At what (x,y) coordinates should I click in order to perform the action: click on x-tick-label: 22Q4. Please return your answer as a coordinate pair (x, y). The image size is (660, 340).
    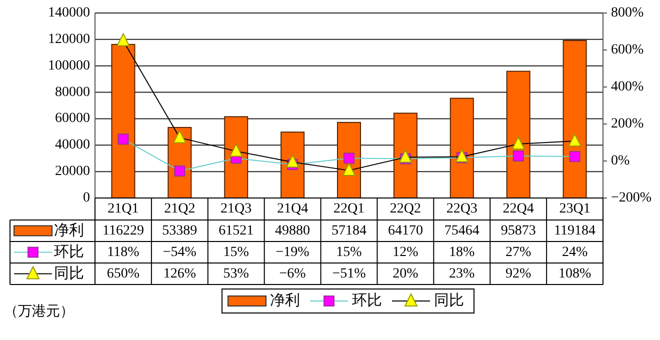
    Looking at the image, I should click on (518, 209).